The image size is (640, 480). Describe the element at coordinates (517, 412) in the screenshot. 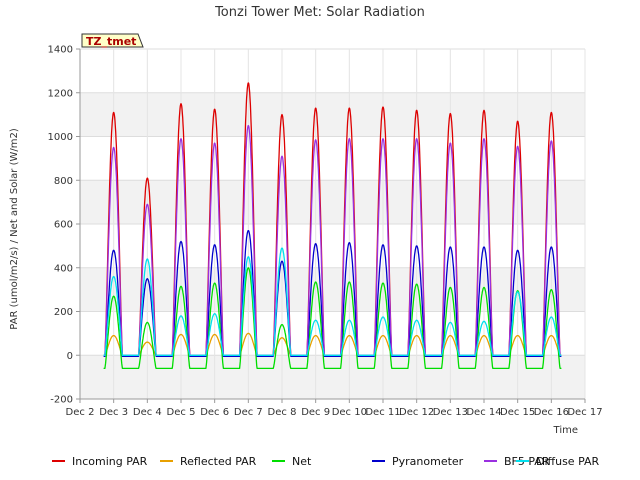

I see `x-tick-label: Dec 15` at that location.